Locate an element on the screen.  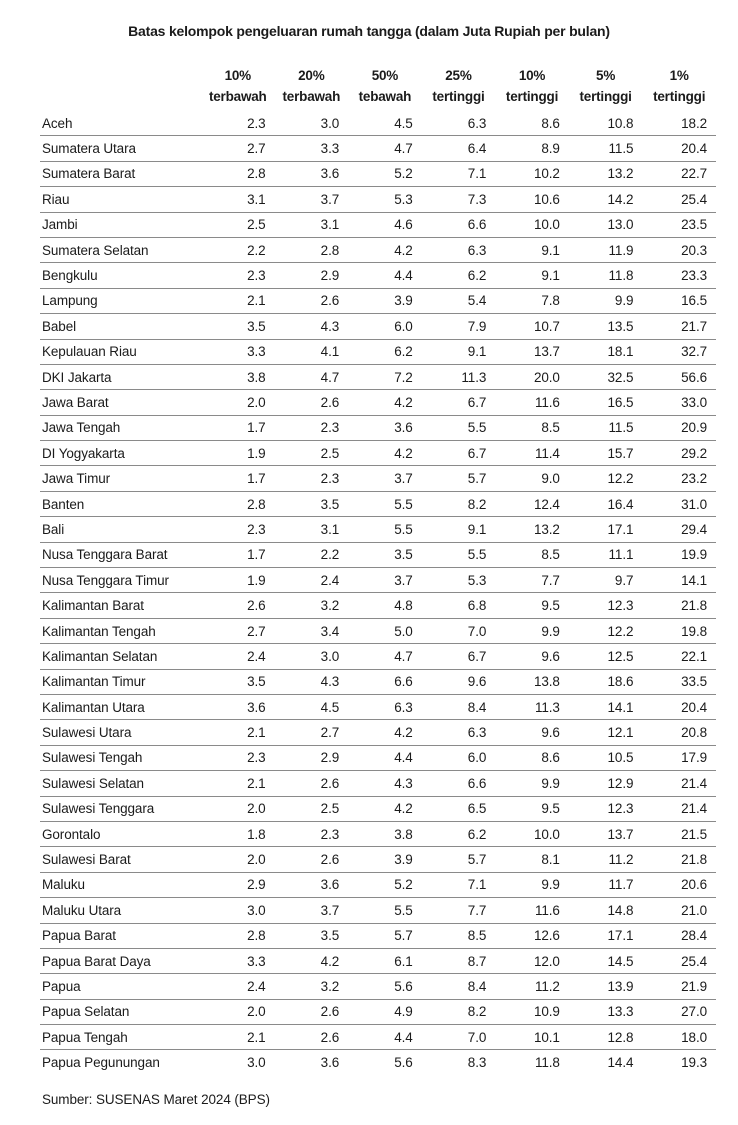
value-cell: 9.9 is located at coordinates (550, 631).